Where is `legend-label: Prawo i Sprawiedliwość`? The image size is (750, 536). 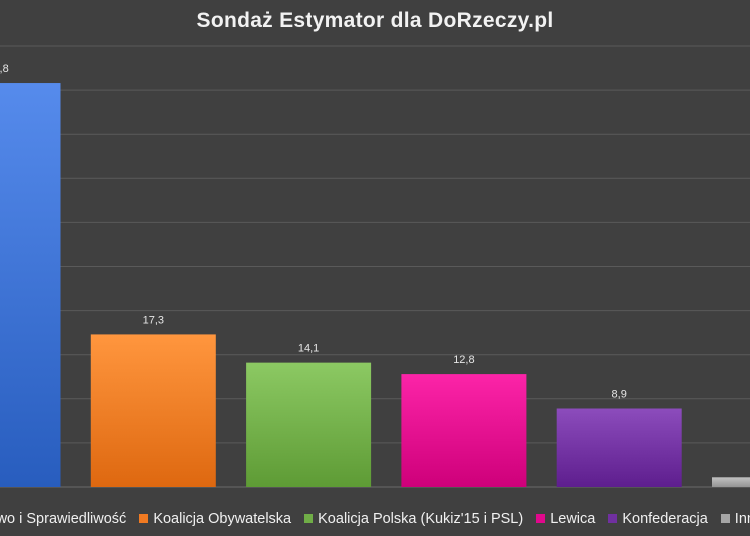
legend-label: Prawo i Sprawiedliwość is located at coordinates (63, 519).